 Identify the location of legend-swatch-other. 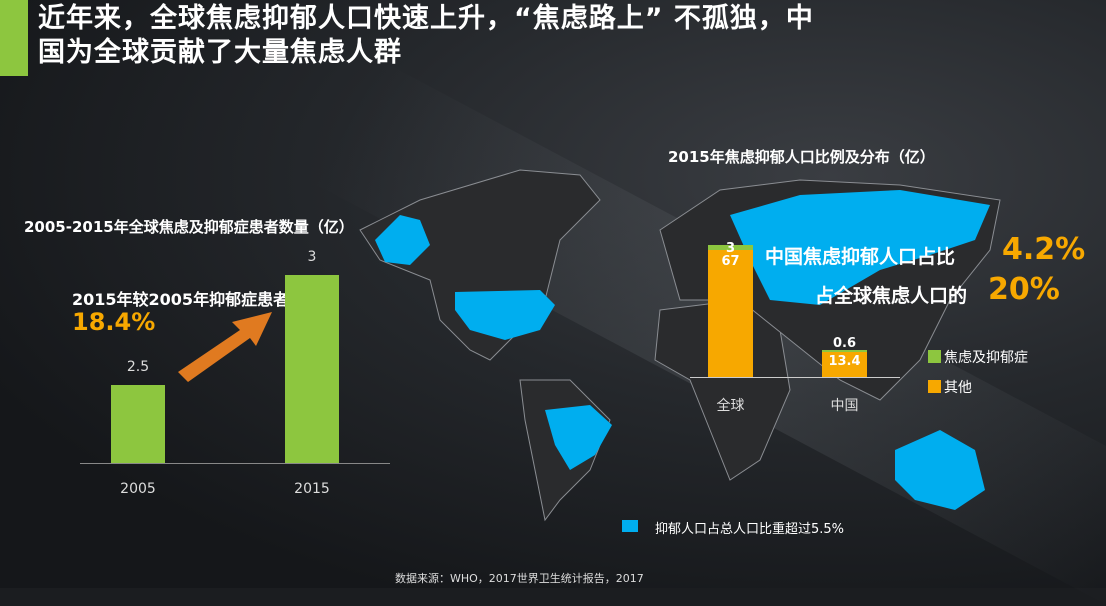
(934, 386).